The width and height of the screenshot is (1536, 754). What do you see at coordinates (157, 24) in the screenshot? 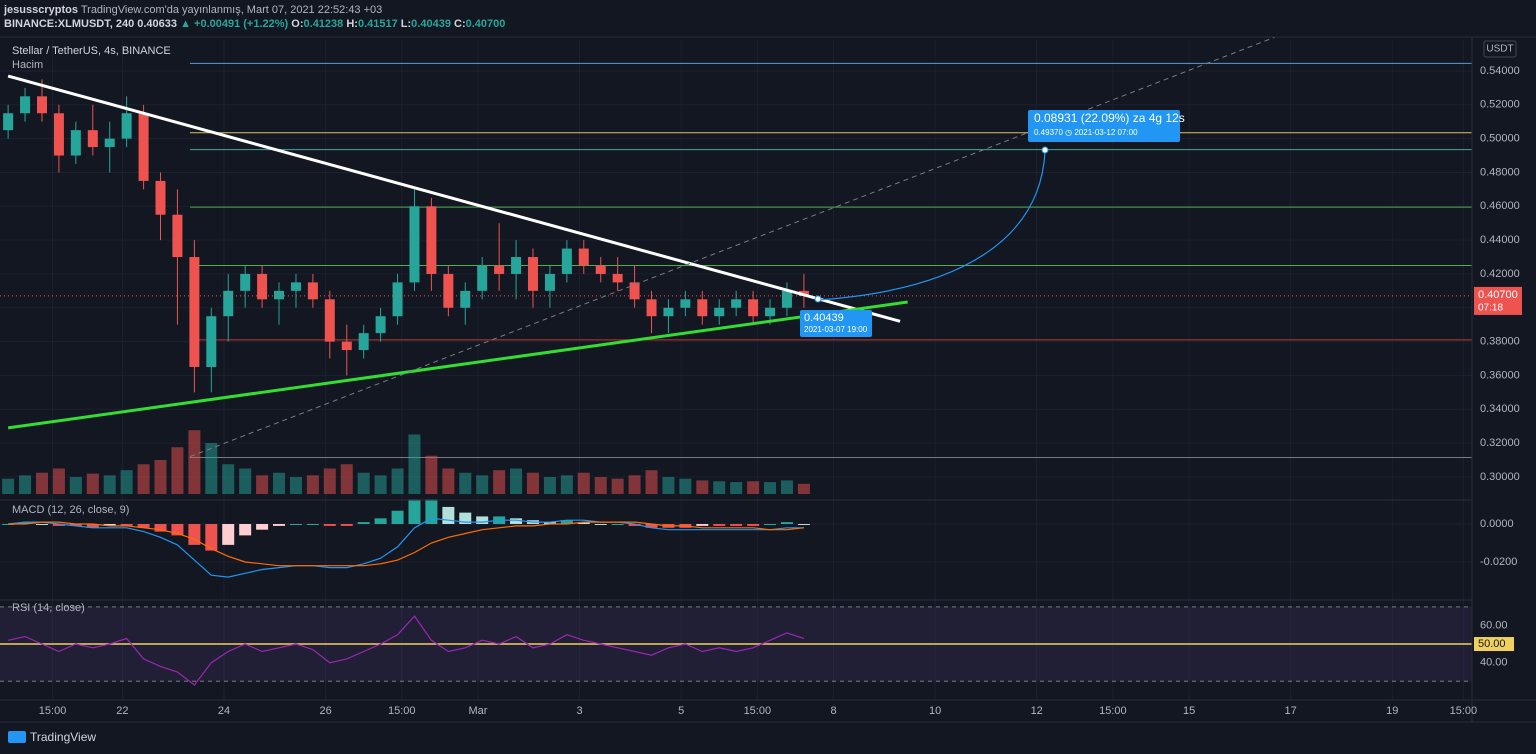
I see `price: 0.40633` at bounding box center [157, 24].